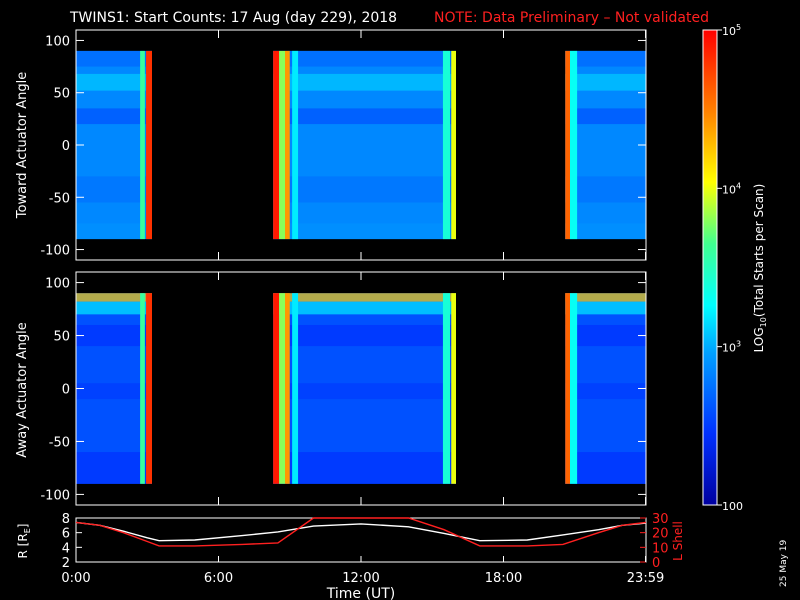 Image resolution: width=800 pixels, height=600 pixels. What do you see at coordinates (22, 389) in the screenshot?
I see `away-ylabel: Away Actuator Angle` at bounding box center [22, 389].